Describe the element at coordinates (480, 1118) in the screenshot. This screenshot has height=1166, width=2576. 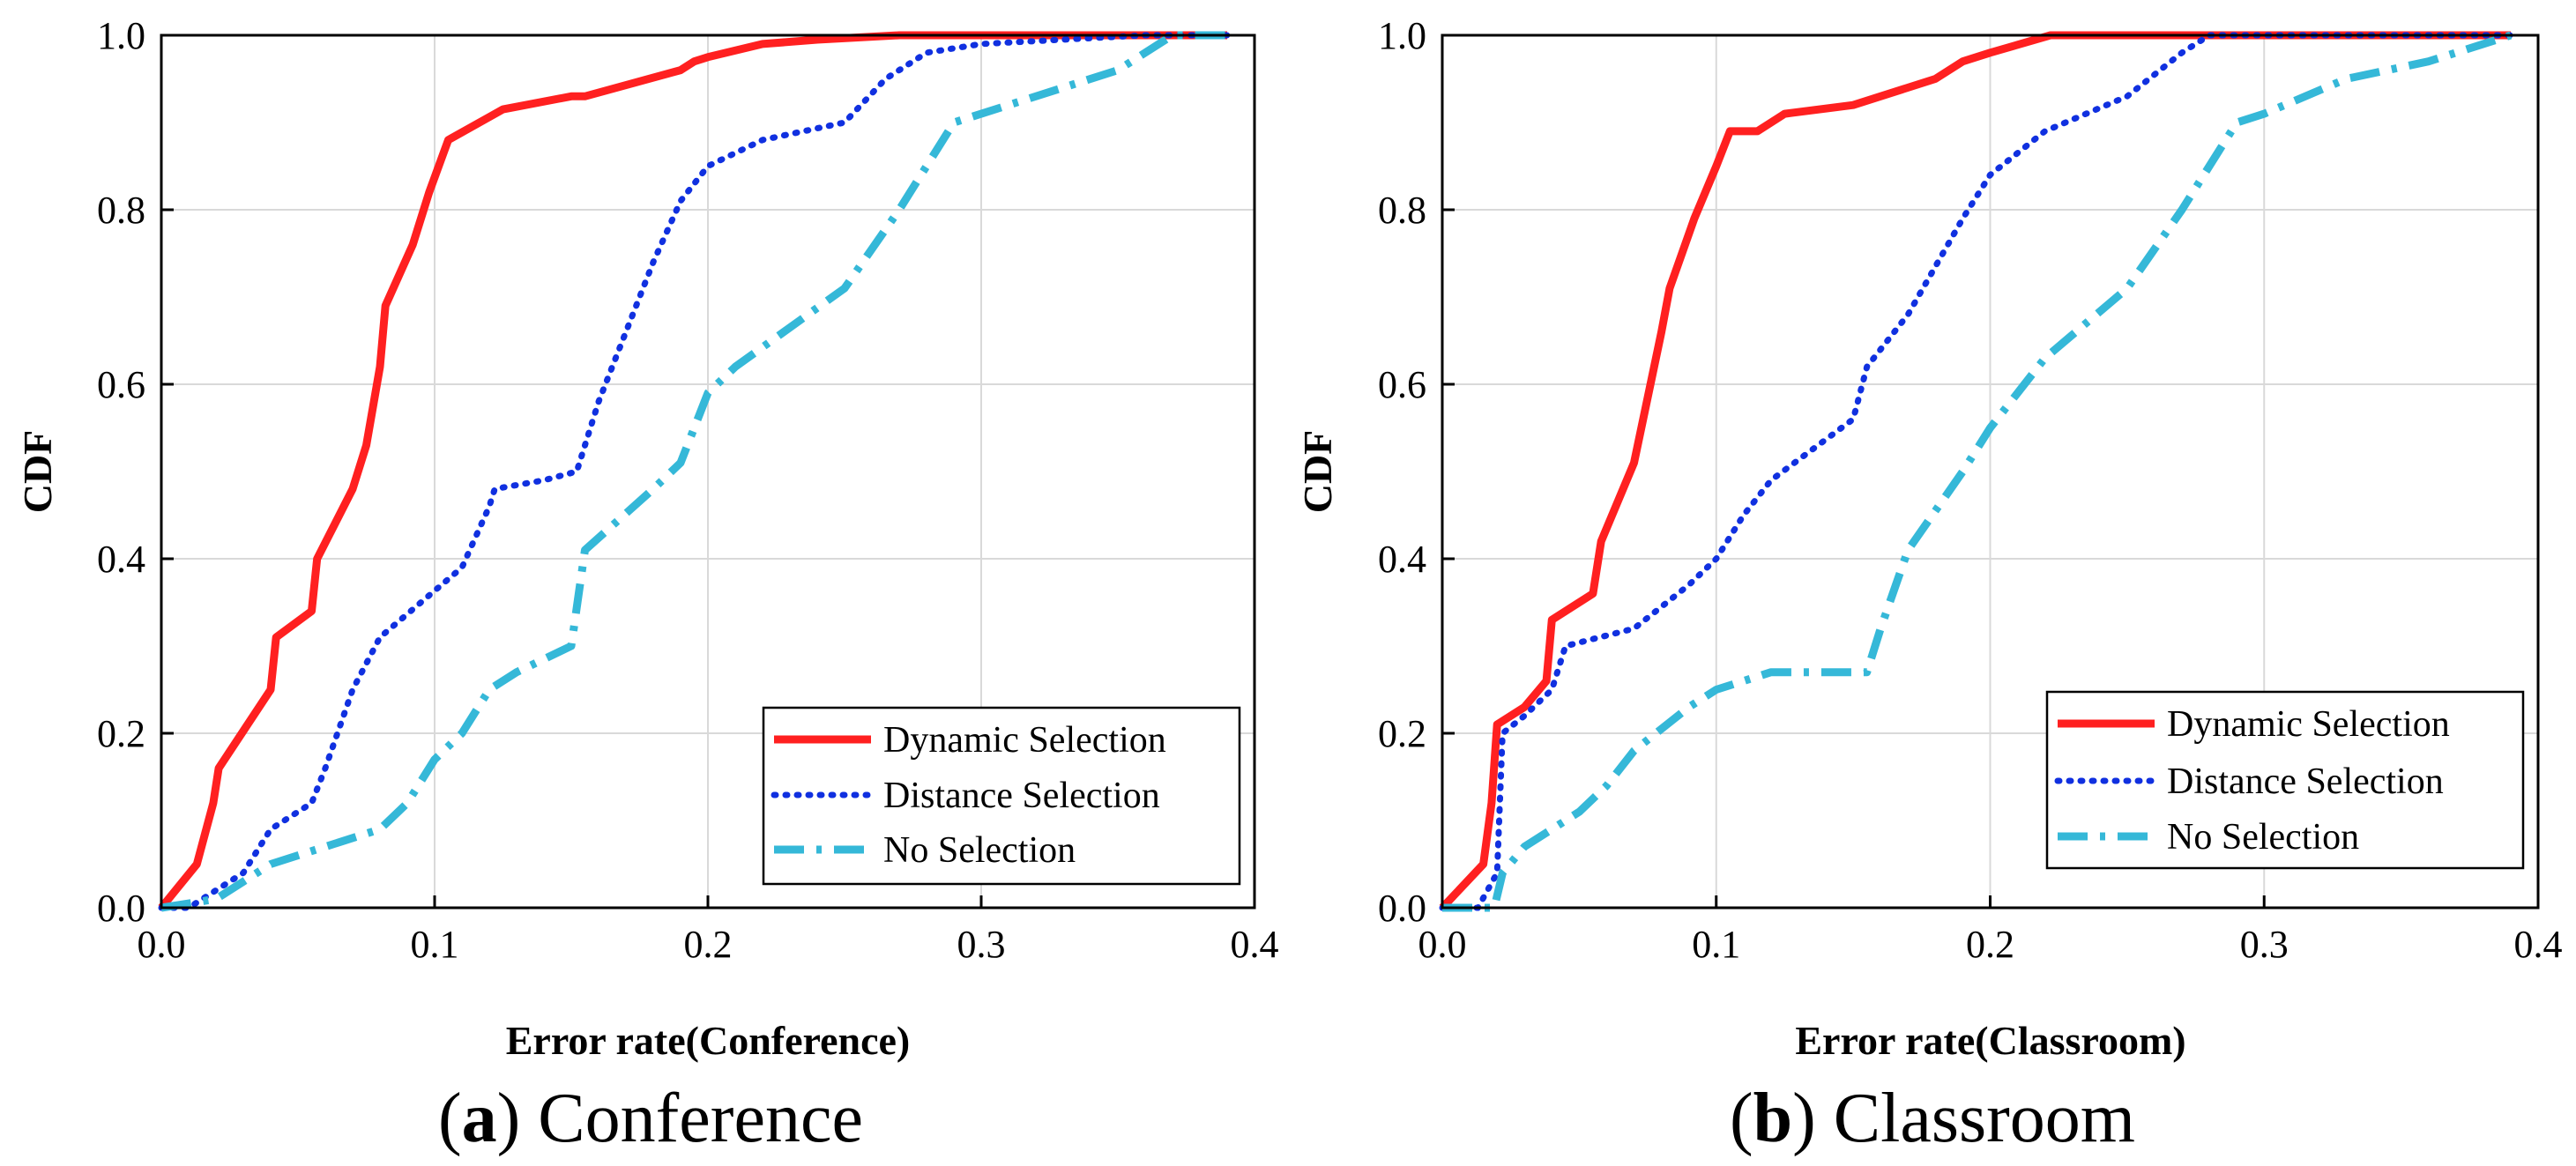
I see `caption-letter-a: a` at that location.